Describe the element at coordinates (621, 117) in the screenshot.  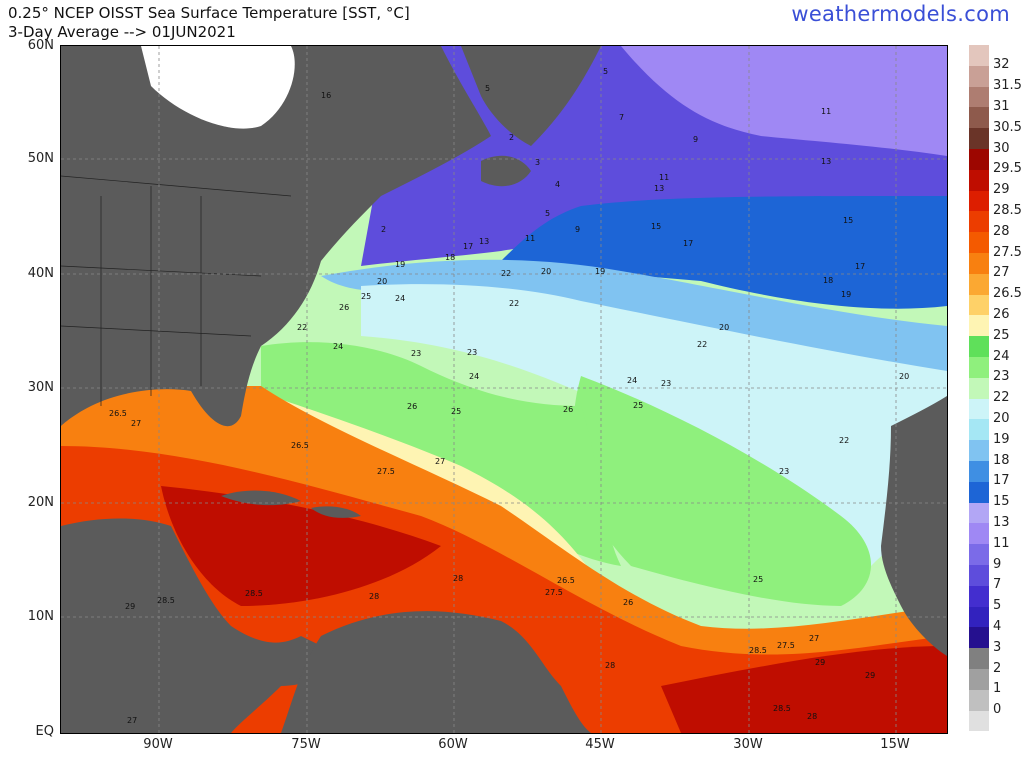
I see `contour-label: 7` at that location.